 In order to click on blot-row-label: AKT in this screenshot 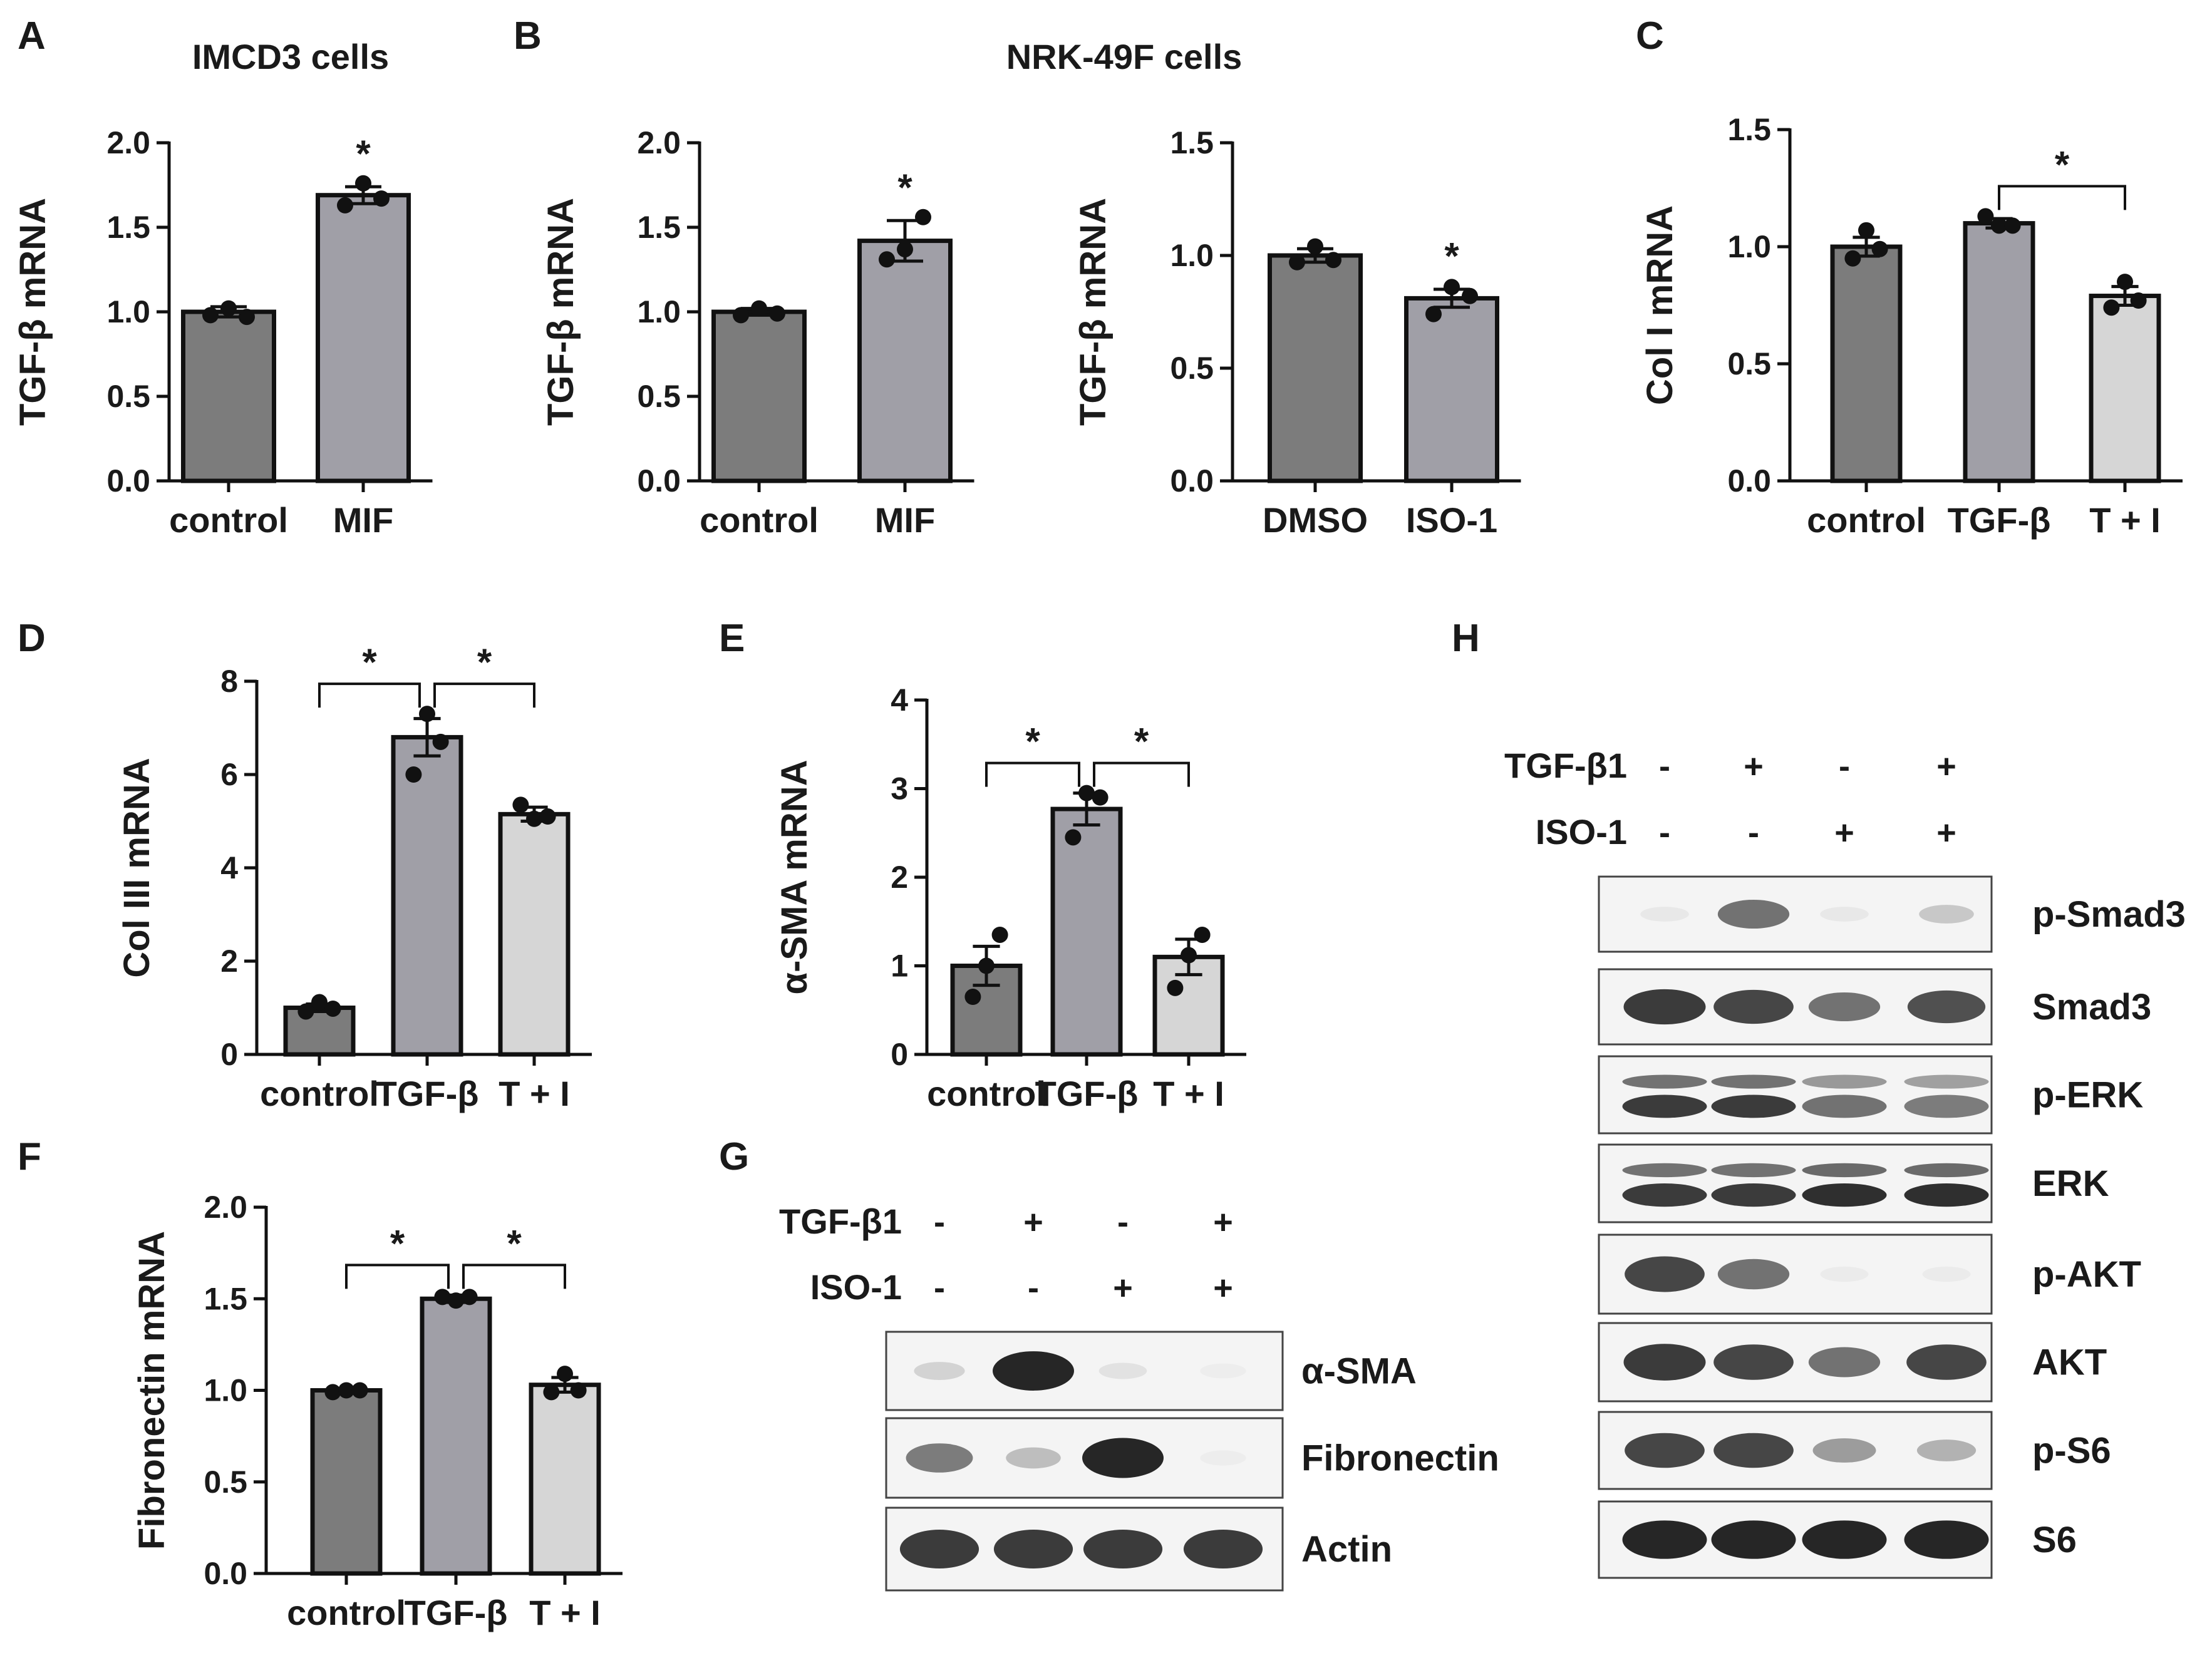, I will do `click(2069, 1362)`.